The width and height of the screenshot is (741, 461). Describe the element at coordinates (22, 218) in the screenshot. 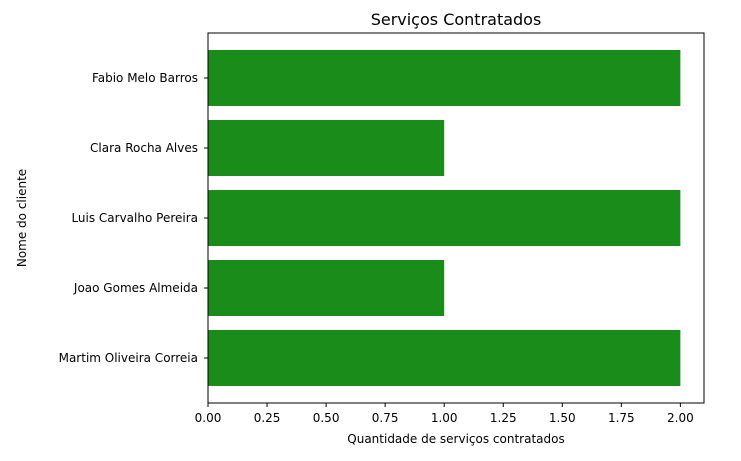

I see `y-axis-label: Nome do cliente` at that location.